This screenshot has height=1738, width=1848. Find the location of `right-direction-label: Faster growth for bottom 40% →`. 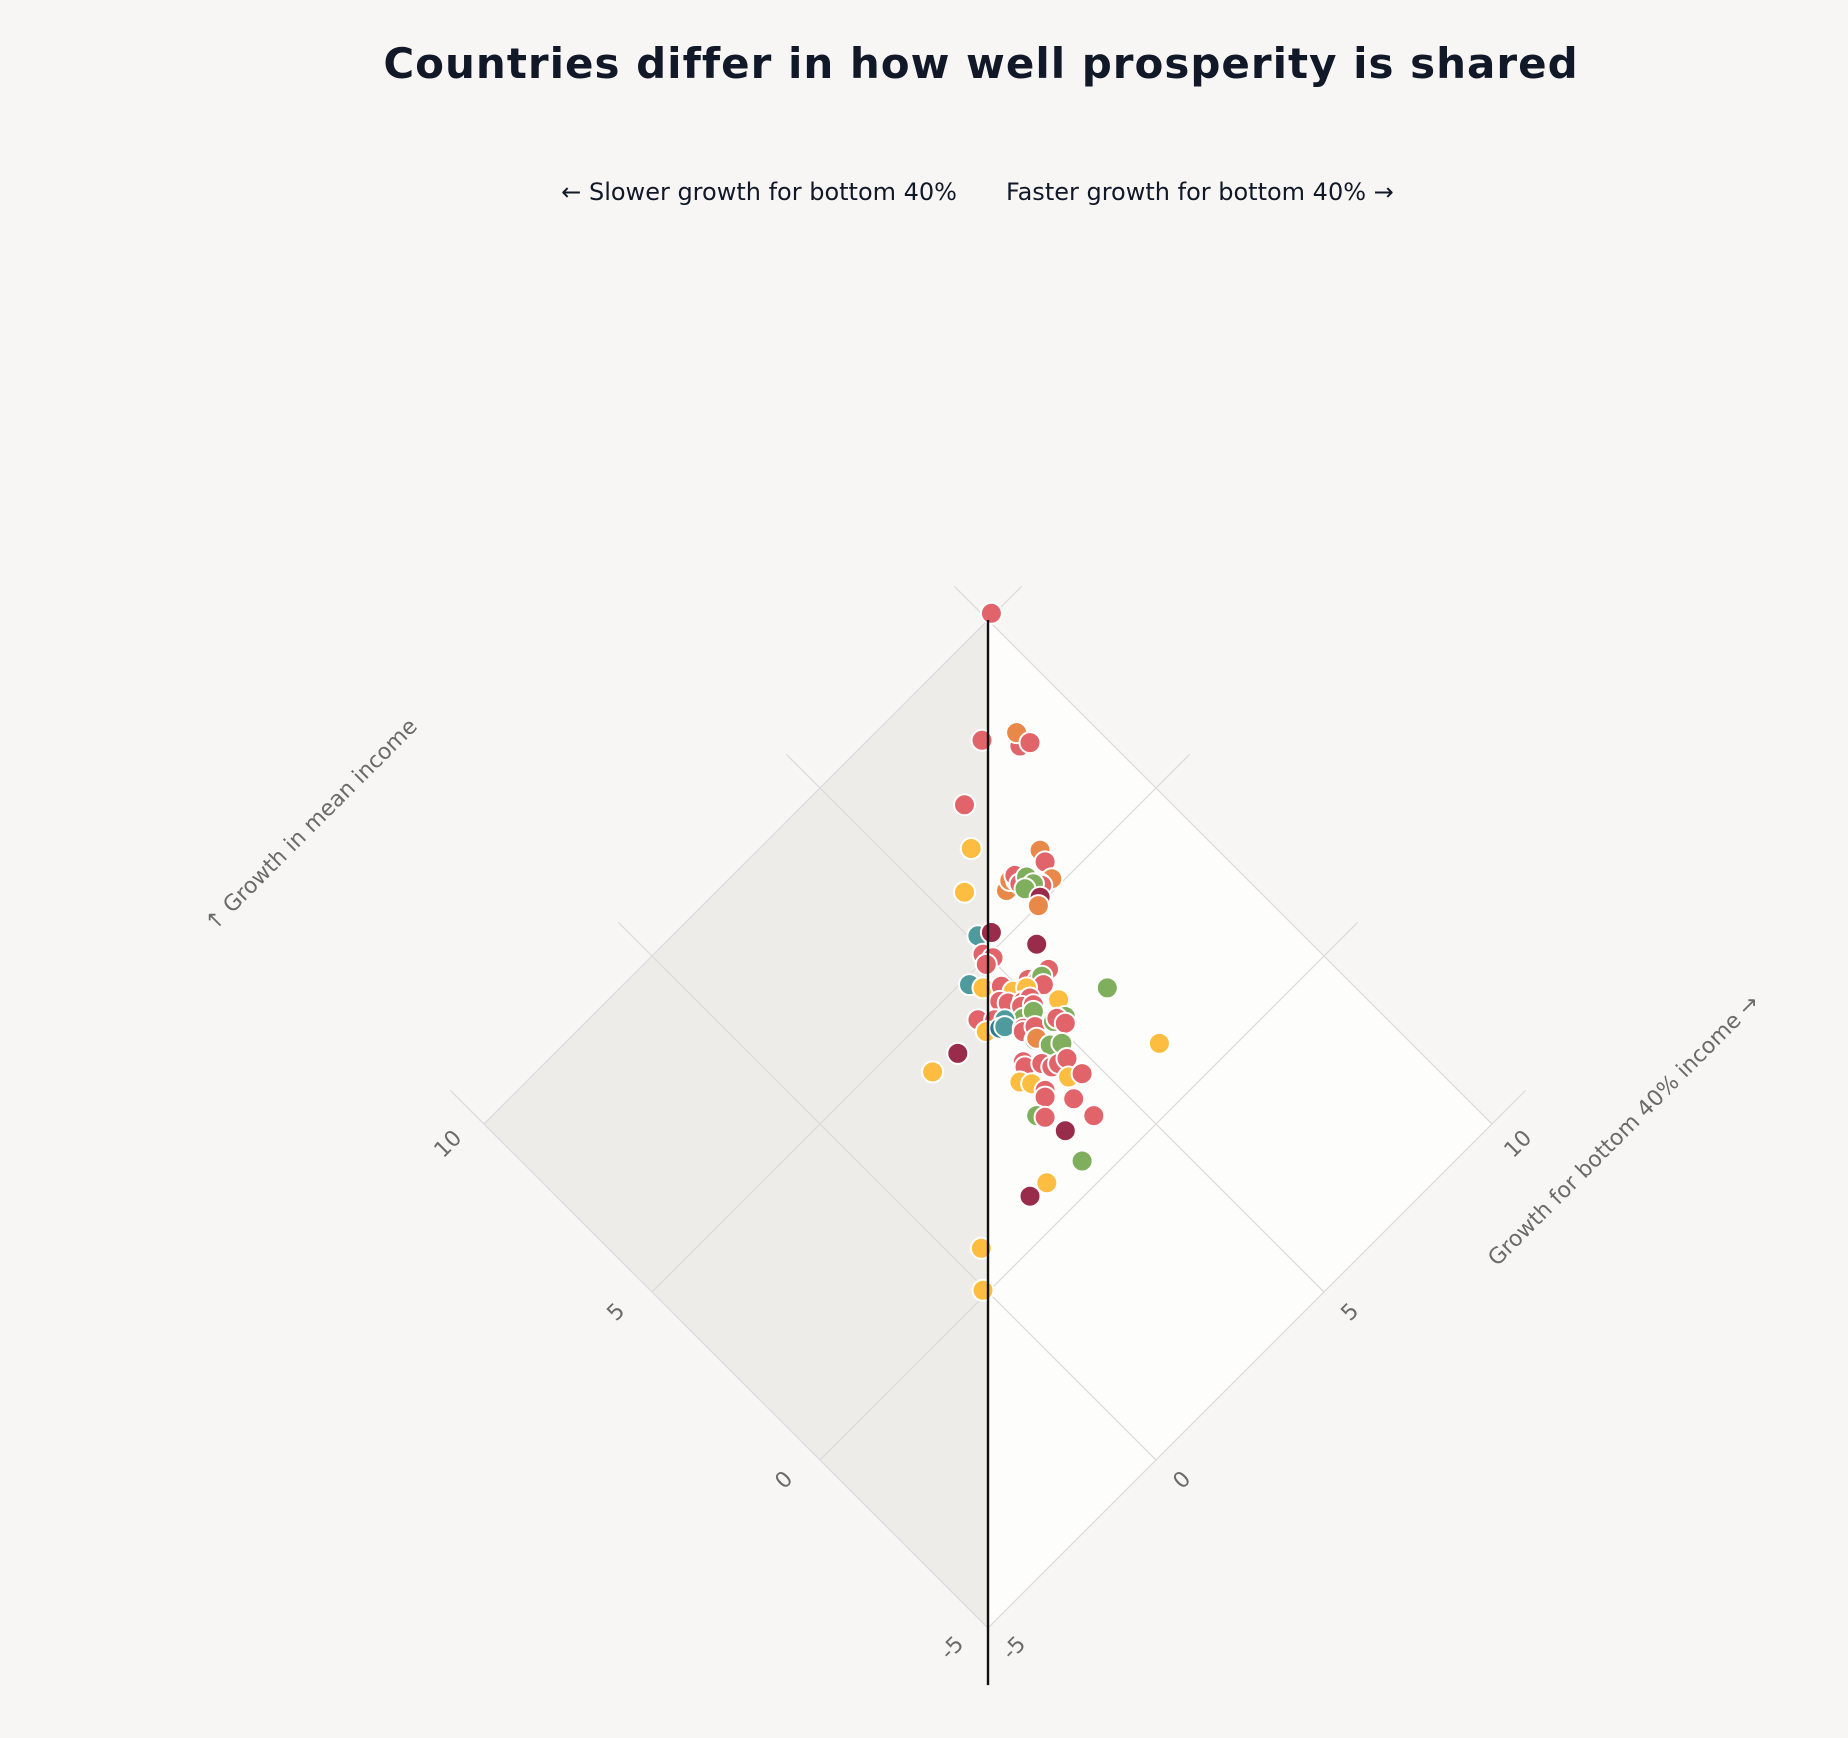

right-direction-label: Faster growth for bottom 40% → is located at coordinates (1200, 192).